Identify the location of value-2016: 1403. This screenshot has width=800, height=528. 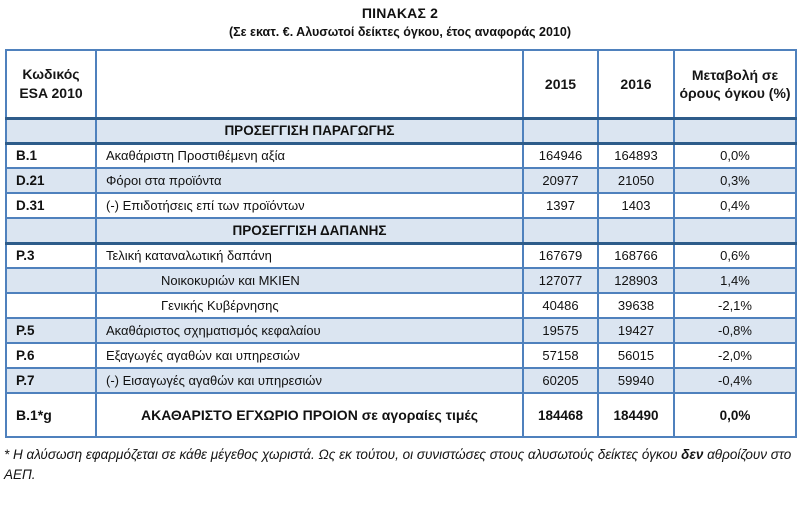
(636, 205).